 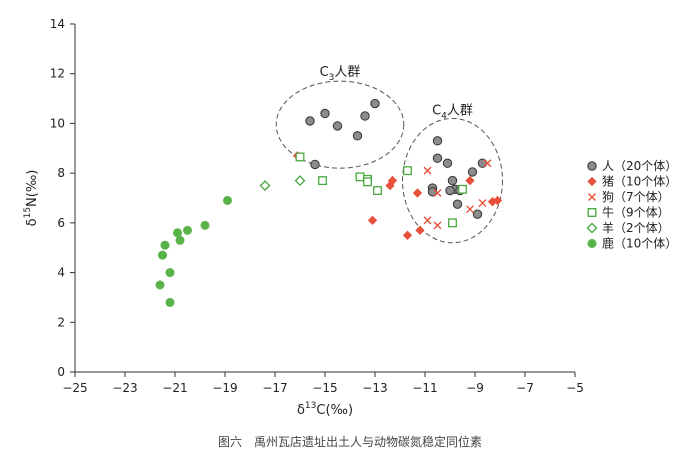 I want to click on y-tick-label: 12, so click(x=57, y=74).